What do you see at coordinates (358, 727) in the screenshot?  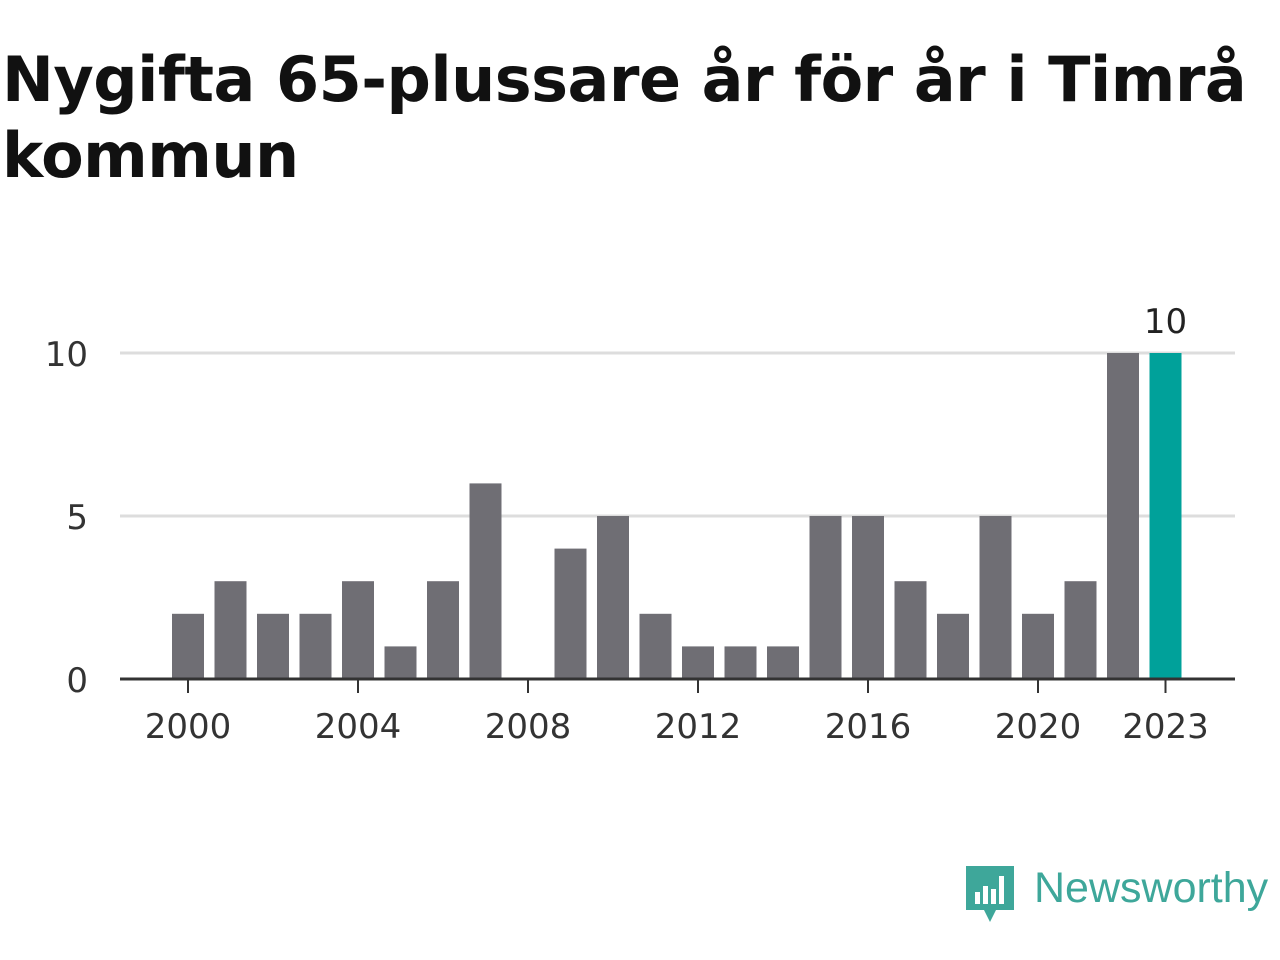 I see `x-tick-label: 2004` at bounding box center [358, 727].